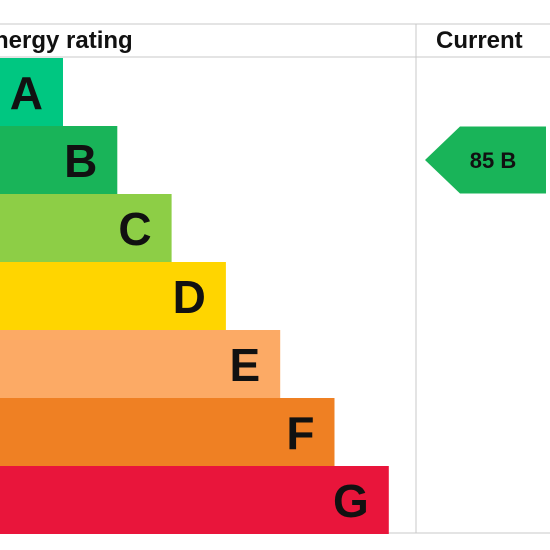 The image size is (550, 550). I want to click on band-letter-f: F, so click(300, 433).